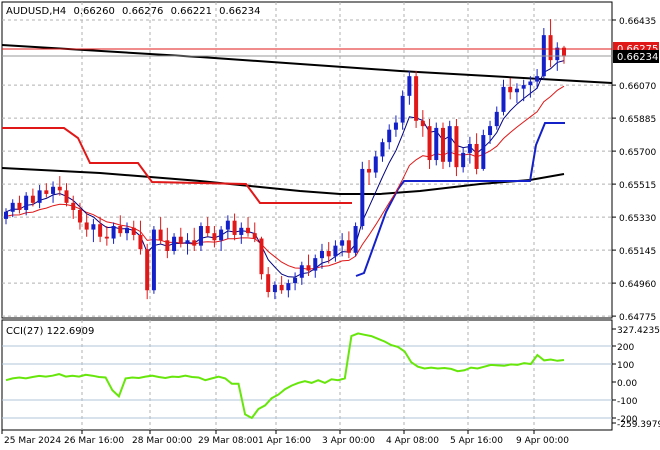  What do you see at coordinates (638, 331) in the screenshot?
I see `cci-tick-label: 327.4235` at bounding box center [638, 331].